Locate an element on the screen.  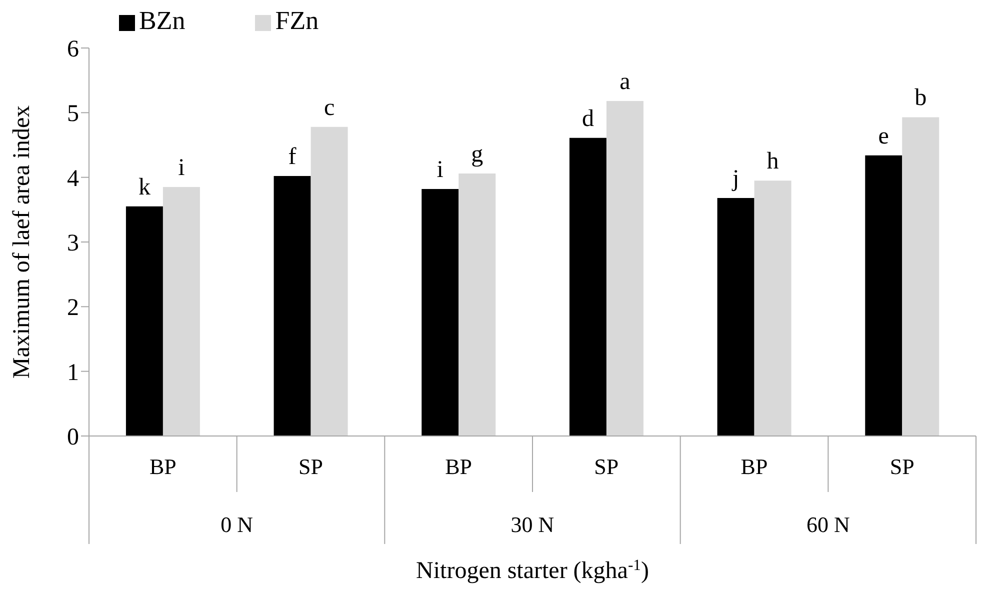
data-label: k is located at coordinates (144, 187).